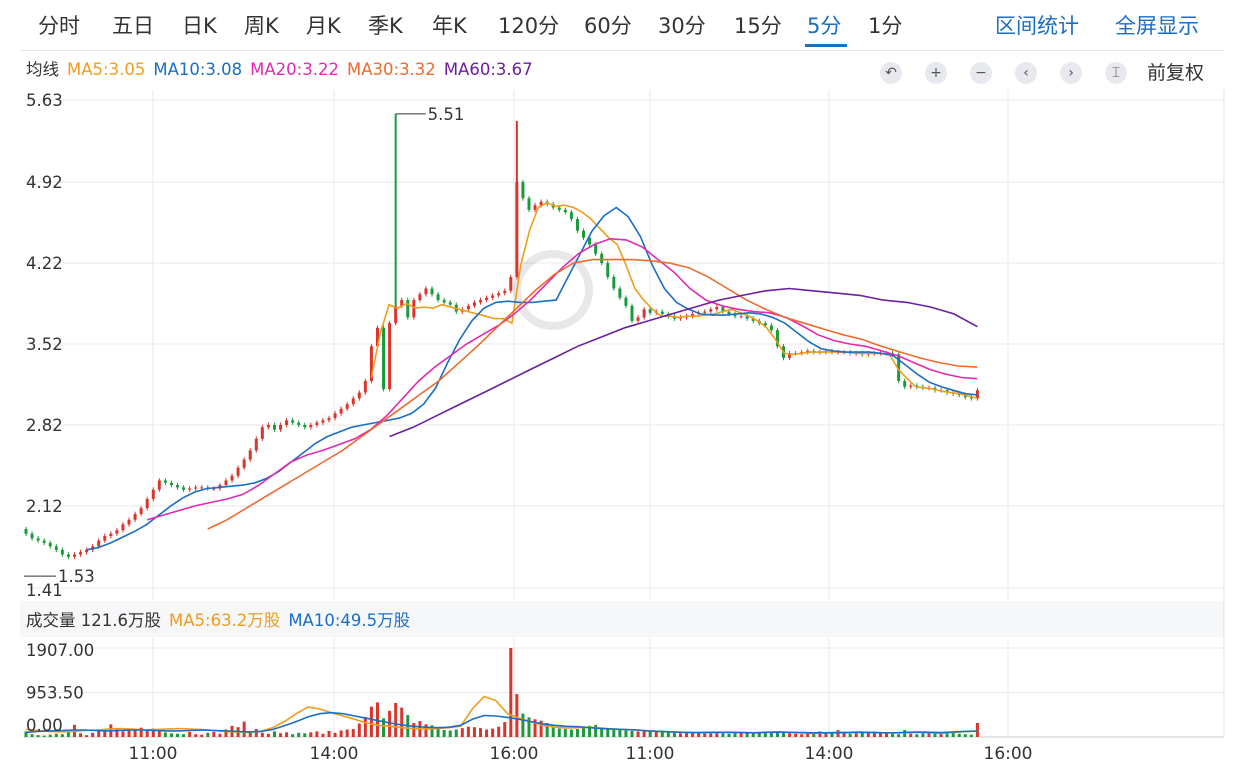 Image resolution: width=1235 pixels, height=781 pixels. Describe the element at coordinates (261, 26) in the screenshot. I see `tab-3: 周K` at that location.